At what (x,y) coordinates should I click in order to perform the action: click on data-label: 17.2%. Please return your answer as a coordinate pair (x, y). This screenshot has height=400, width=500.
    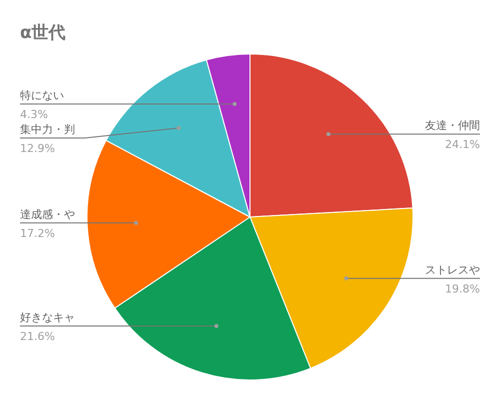
    Looking at the image, I should click on (37, 233).